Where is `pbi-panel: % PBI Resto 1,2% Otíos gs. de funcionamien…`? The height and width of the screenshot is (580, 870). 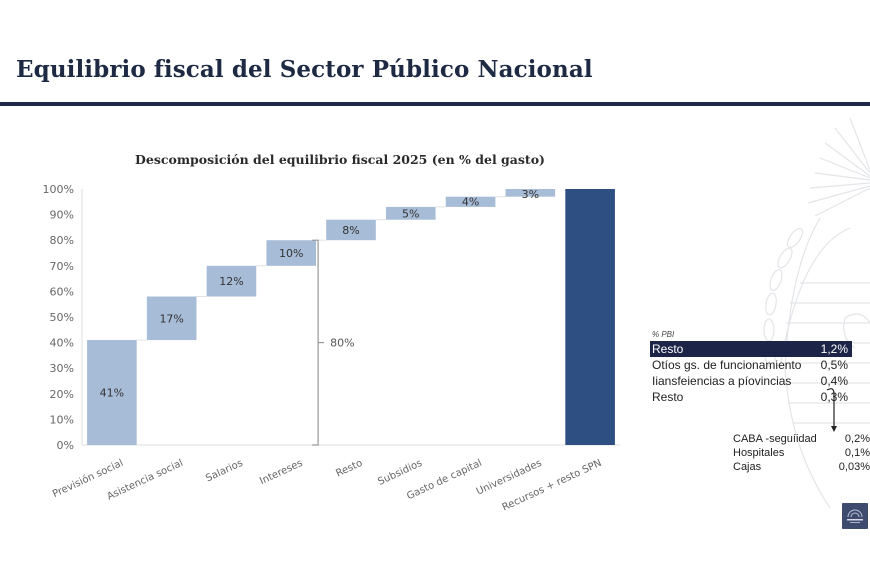 pbi-panel: % PBI Resto 1,2% Otíos gs. de funcionamien… is located at coordinates (760, 367).